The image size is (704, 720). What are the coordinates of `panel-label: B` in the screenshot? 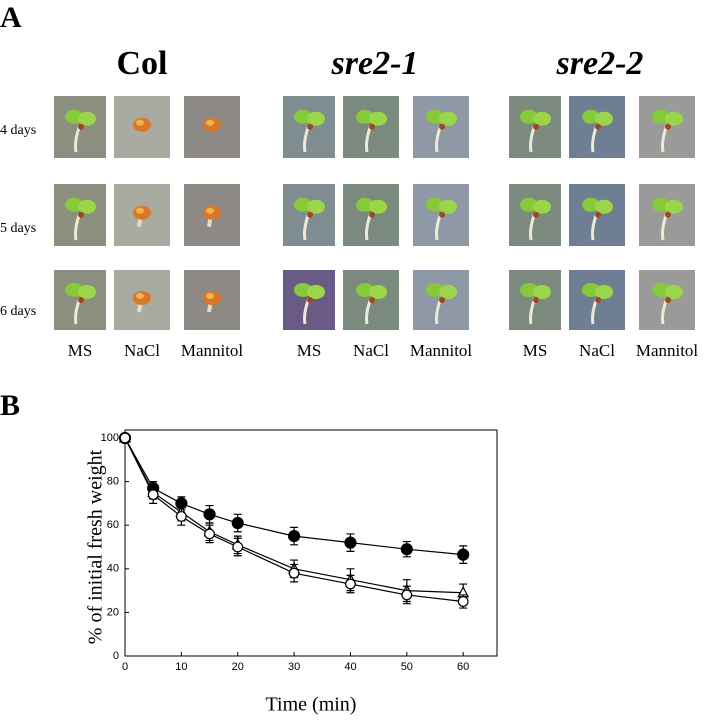 It's located at (10, 405).